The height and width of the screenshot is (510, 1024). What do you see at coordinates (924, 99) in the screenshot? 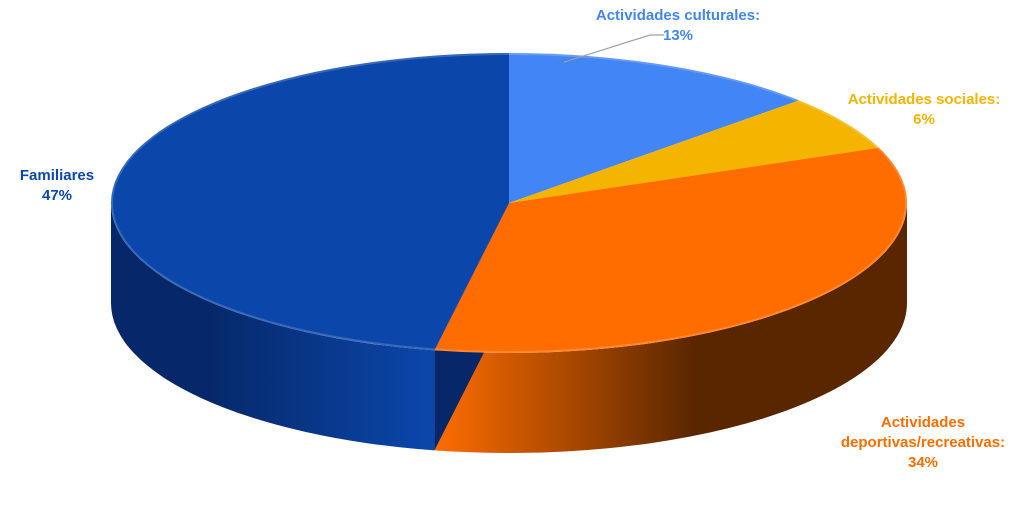
I see `label-line-actividades-sociales-0: Actividades sociales:` at bounding box center [924, 99].